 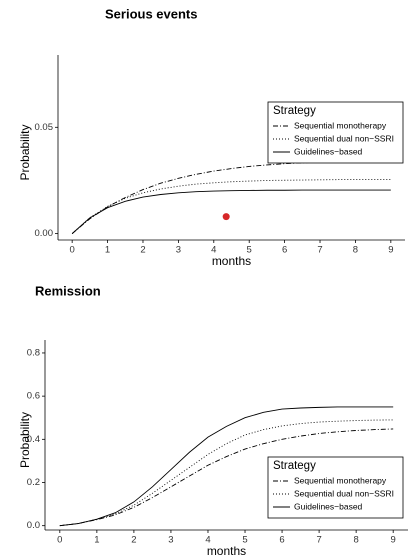 What do you see at coordinates (68, 290) in the screenshot?
I see `chart-title: Remission` at bounding box center [68, 290].